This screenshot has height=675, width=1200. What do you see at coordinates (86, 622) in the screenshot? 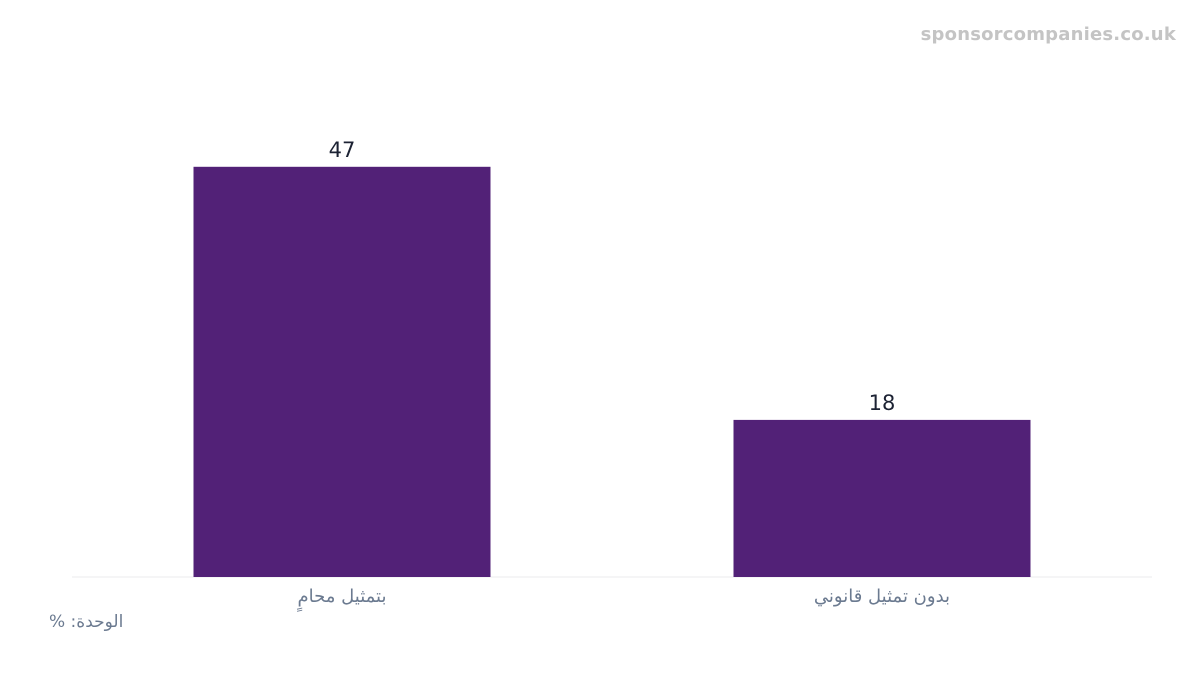
I see `unit-label: الوحدة: %` at bounding box center [86, 622].